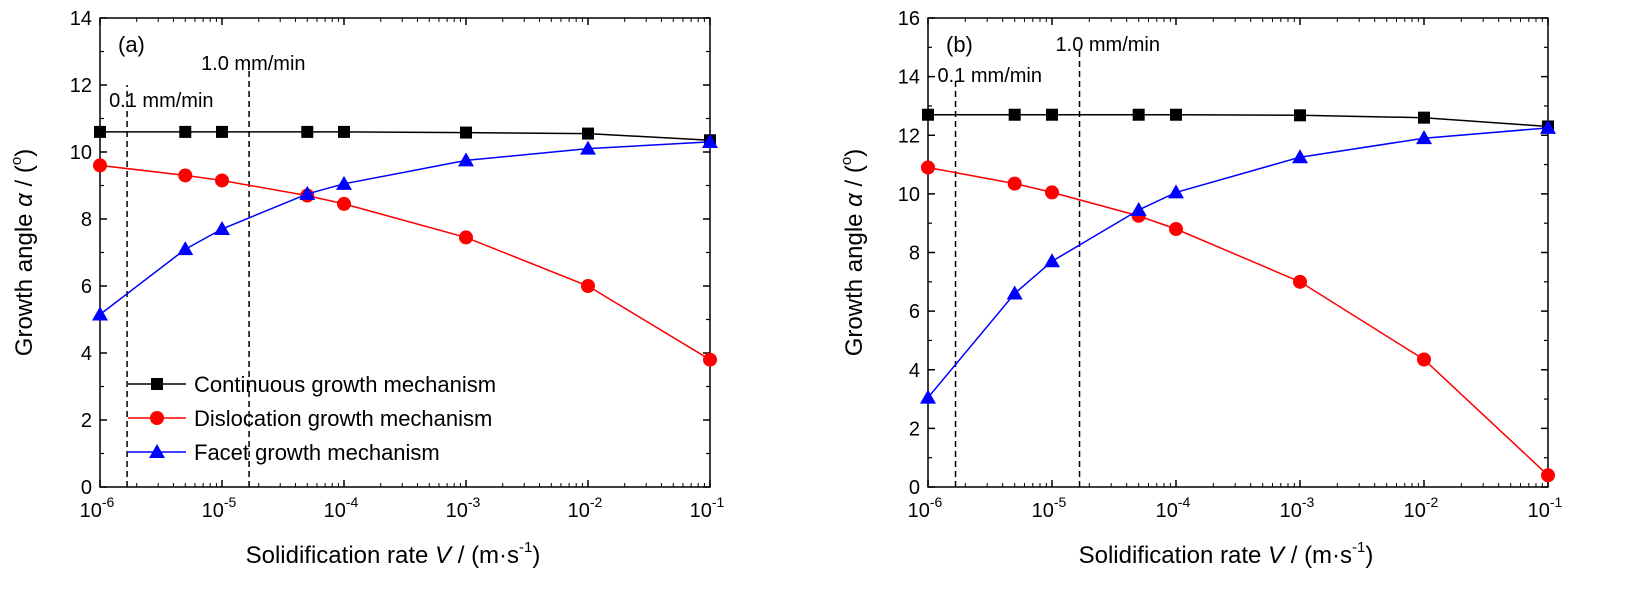 This screenshot has width=1632, height=598. Describe the element at coordinates (959, 44) in the screenshot. I see `panel-label: (b)` at that location.